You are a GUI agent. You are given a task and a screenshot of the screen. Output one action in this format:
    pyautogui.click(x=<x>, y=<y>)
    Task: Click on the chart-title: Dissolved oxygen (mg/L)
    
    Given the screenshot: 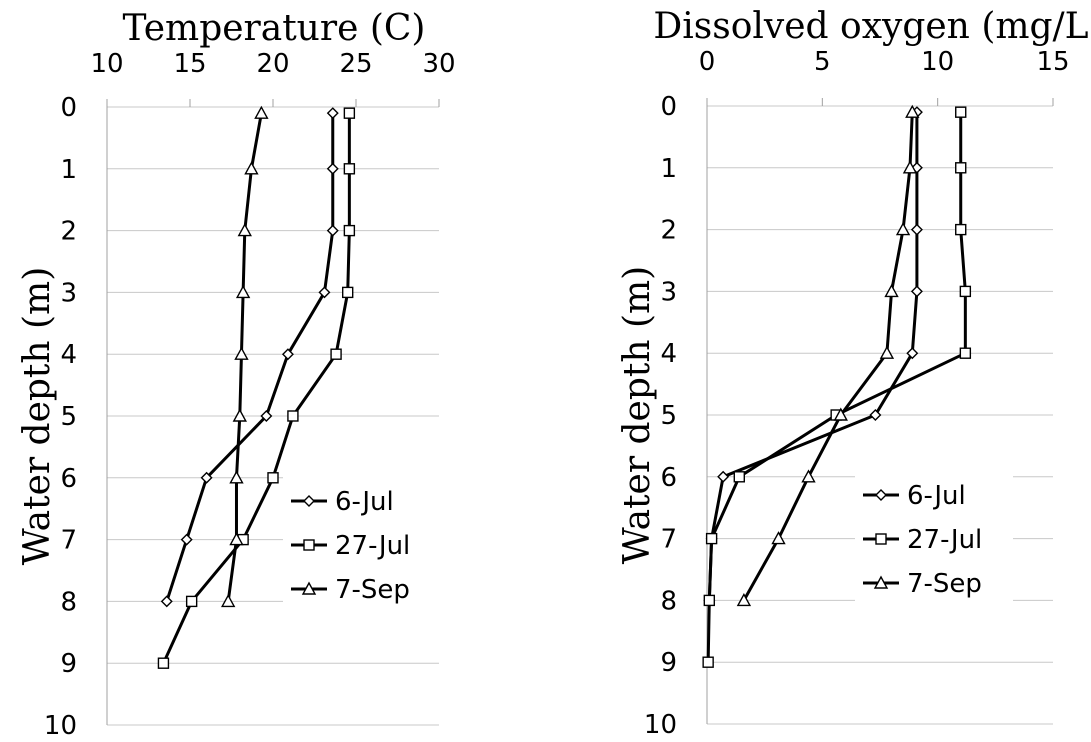 What is the action you would take?
    pyautogui.click(x=872, y=26)
    